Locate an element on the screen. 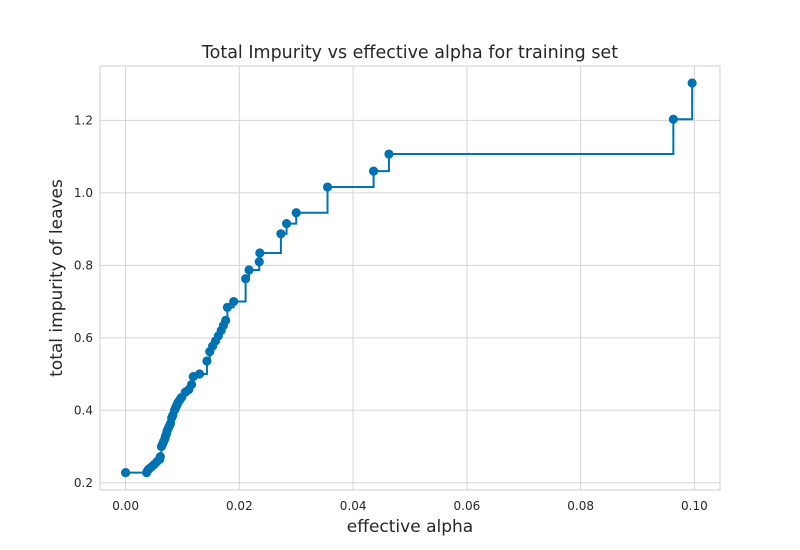  y-axis-ticks: 0.2 0.4 0.6 0.8 1.0 1.2 is located at coordinates (83, 301).